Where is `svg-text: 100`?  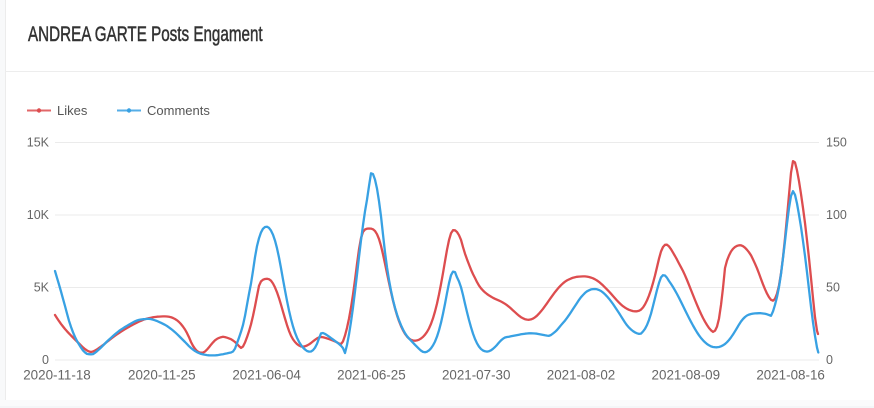
svg-text: 100 is located at coordinates (836, 215).